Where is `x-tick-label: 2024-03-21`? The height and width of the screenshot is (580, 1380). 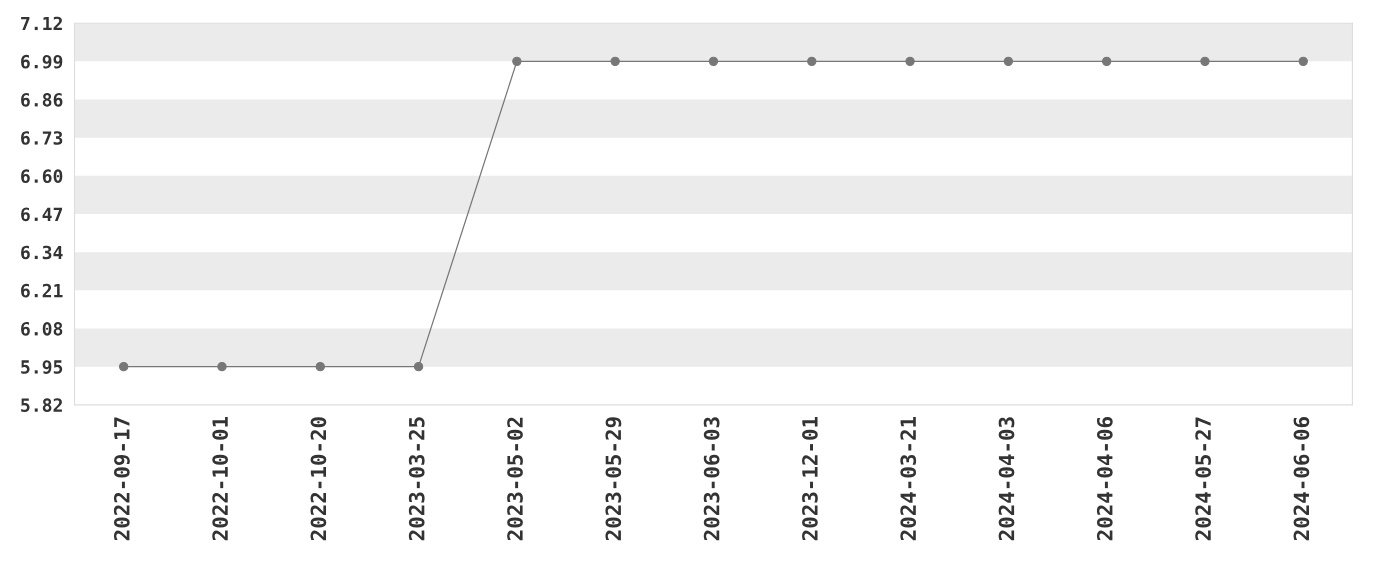 x-tick-label: 2024-03-21 is located at coordinates (908, 478).